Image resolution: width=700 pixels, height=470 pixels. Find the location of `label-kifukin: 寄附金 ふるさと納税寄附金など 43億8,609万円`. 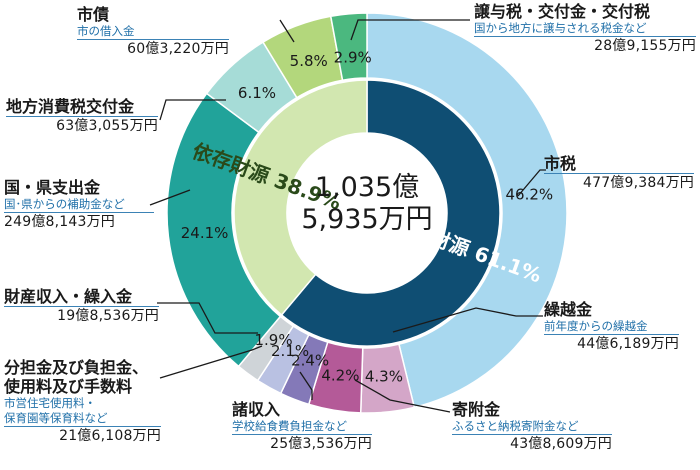

label-kifukin: 寄附金 ふるさと納税寄附金など 43億8,609万円 is located at coordinates (532, 426).